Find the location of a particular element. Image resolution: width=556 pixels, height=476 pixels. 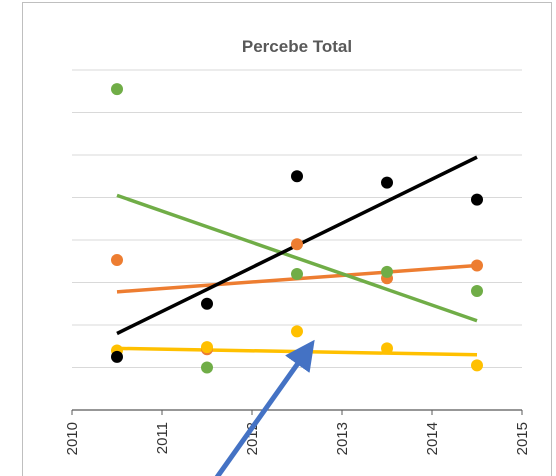

chart-title: Percebe Total is located at coordinates (297, 46).